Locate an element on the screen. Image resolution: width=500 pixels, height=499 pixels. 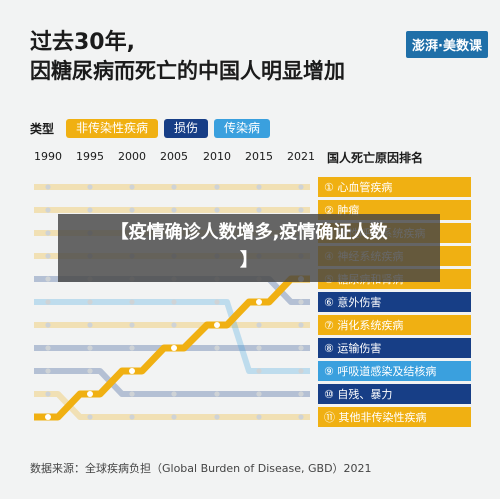
rank-label: ① 心血管疾病 is located at coordinates (358, 187).